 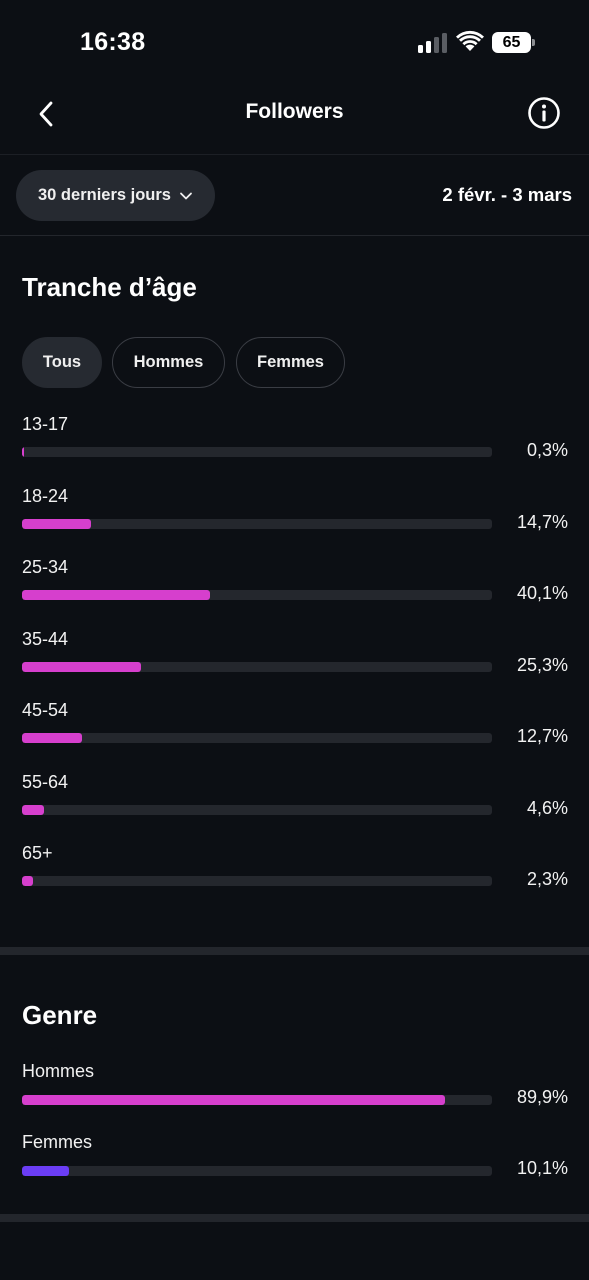 I want to click on status-time: 16:38, so click(x=113, y=42).